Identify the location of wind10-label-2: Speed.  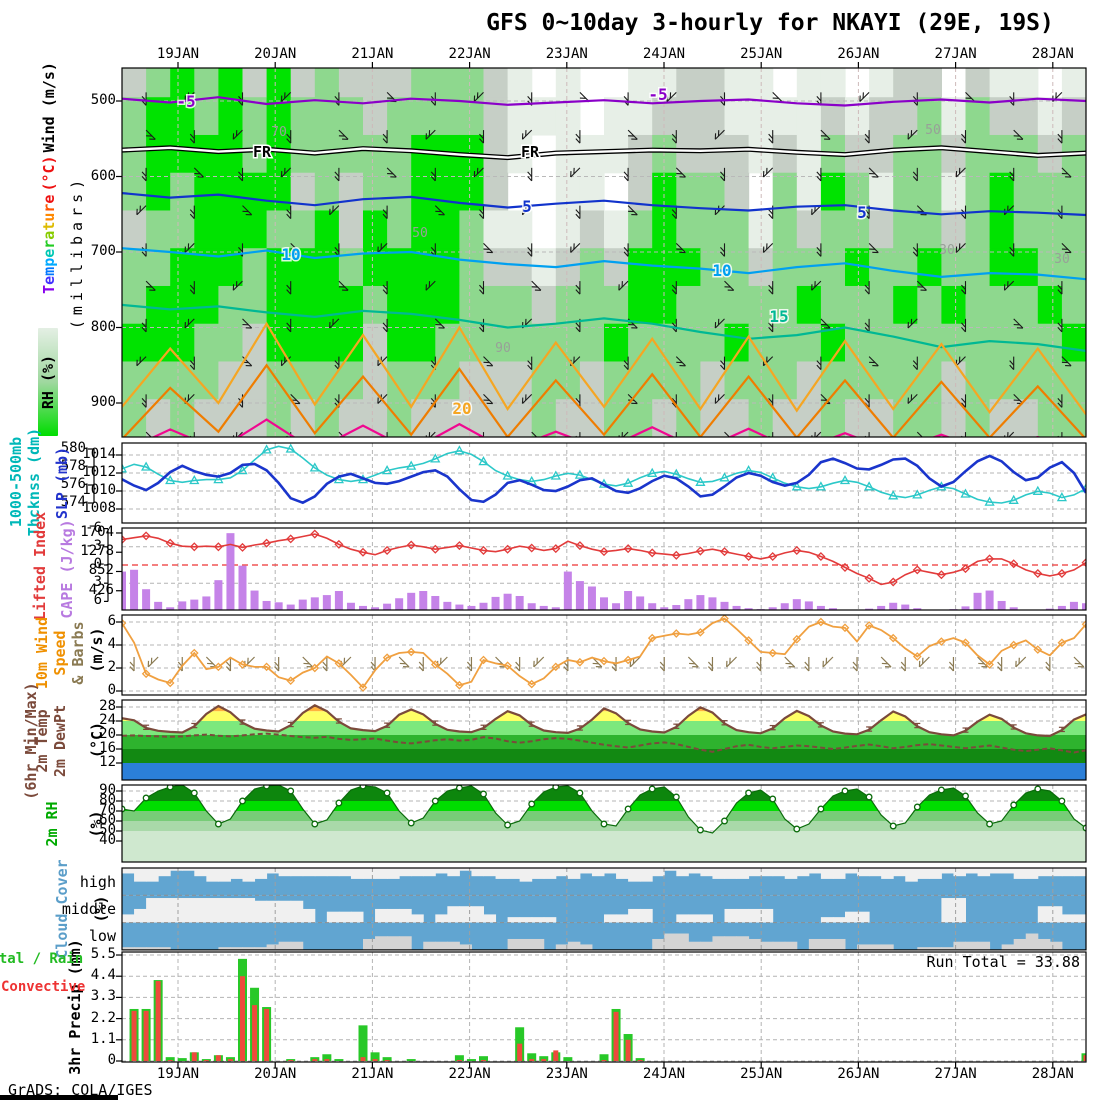
(60, 653).